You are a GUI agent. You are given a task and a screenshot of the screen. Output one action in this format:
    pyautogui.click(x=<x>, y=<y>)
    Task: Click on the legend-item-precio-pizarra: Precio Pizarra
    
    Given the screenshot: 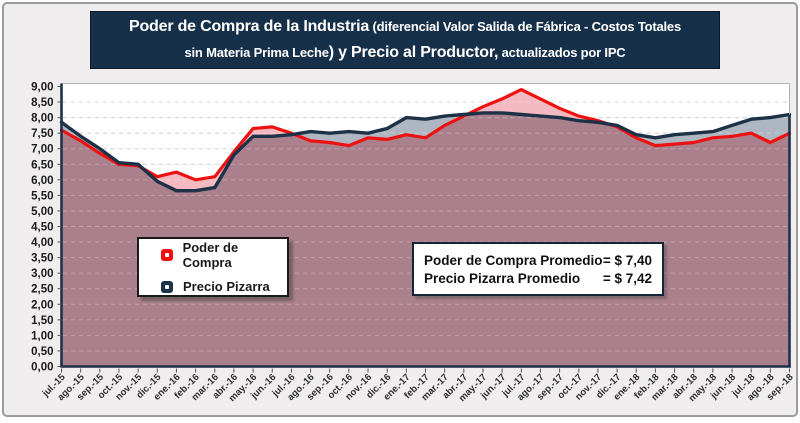 What is the action you would take?
    pyautogui.click(x=224, y=286)
    